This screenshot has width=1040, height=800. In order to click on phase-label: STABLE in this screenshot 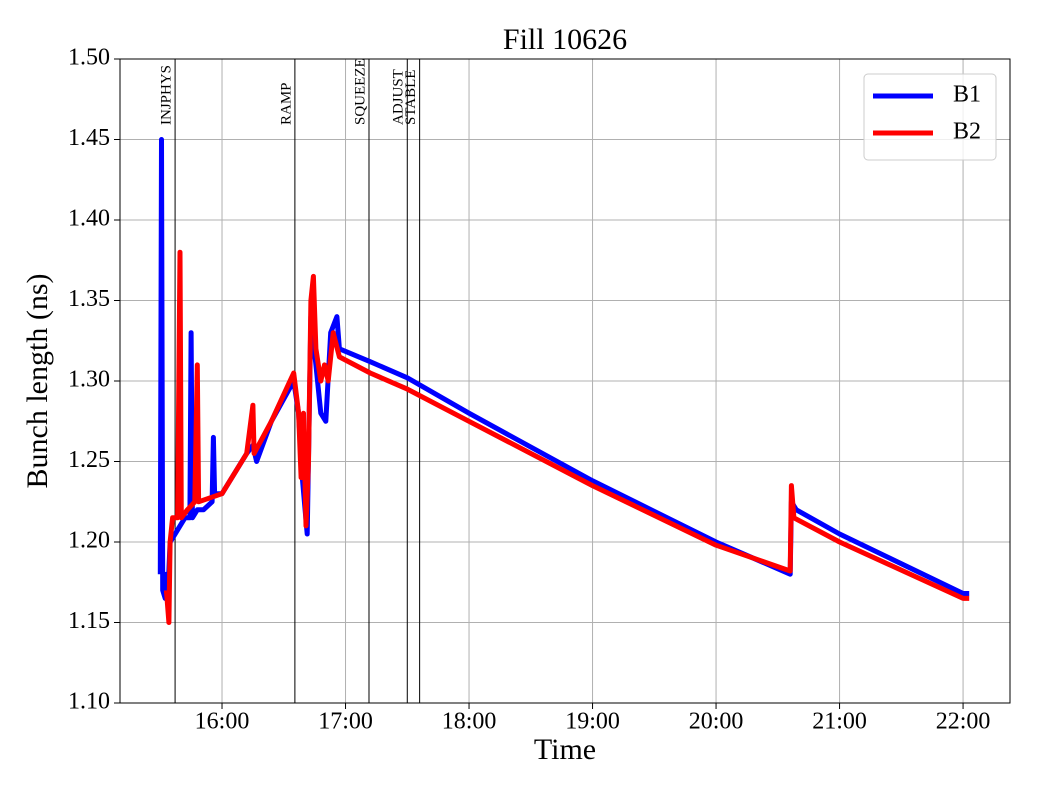, I will do `click(411, 97)`.